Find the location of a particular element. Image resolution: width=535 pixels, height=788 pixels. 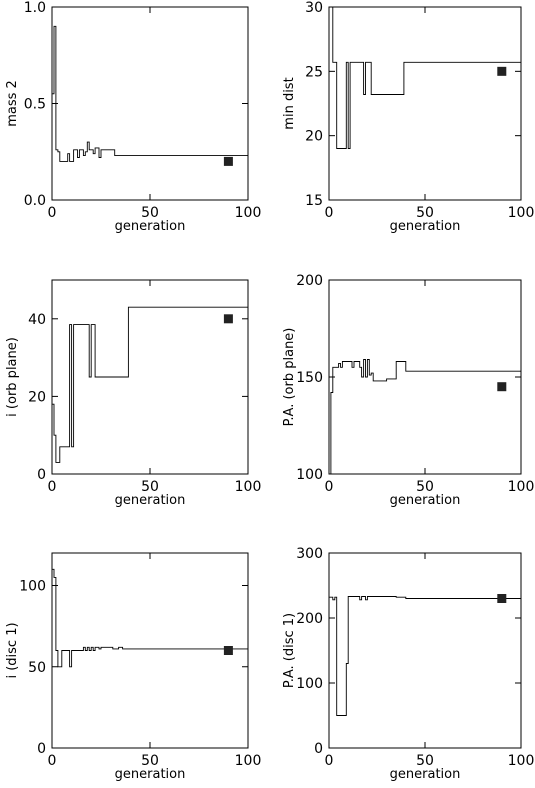

chart-3-xtick-label: 50 is located at coordinates (150, 487).